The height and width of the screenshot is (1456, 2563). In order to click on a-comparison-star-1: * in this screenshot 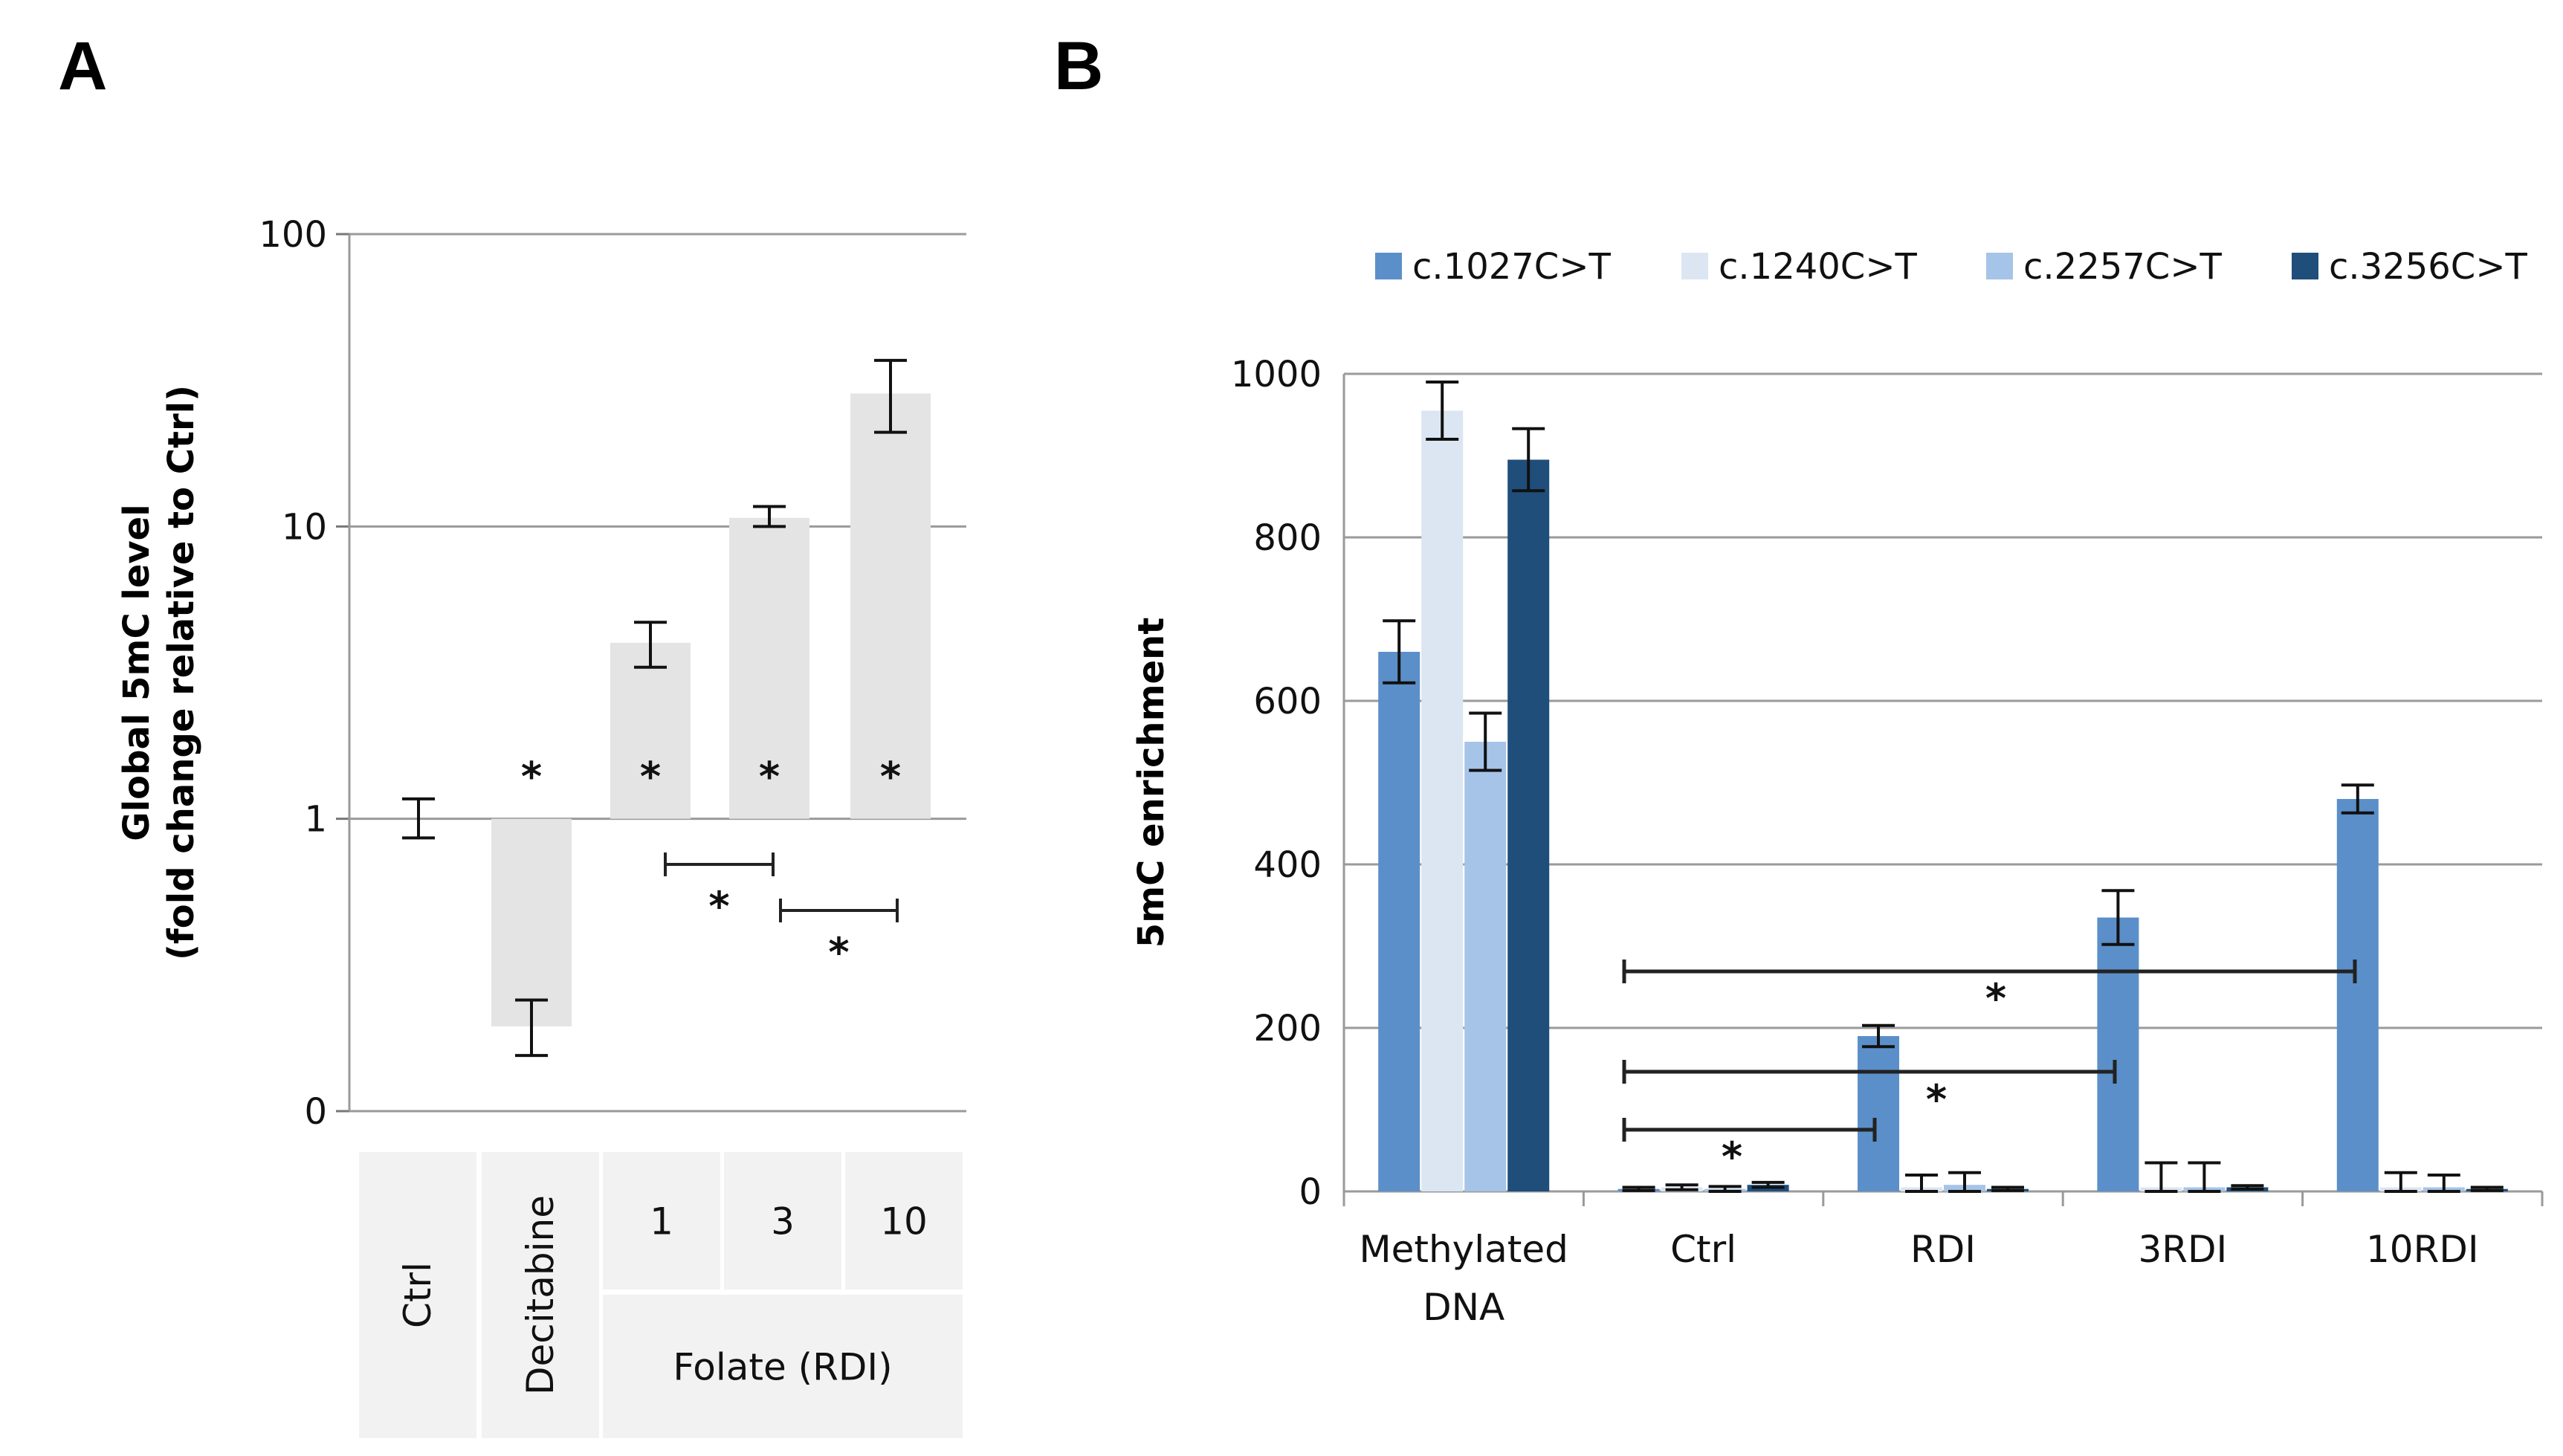, I will do `click(838, 953)`.